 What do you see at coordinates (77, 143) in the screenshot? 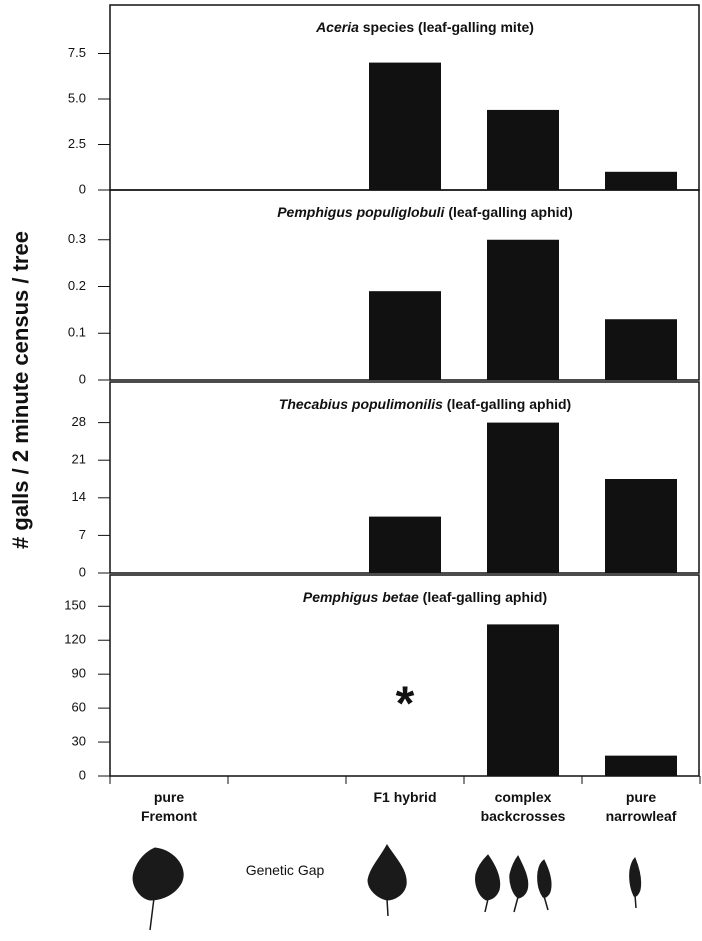
I see `y-tick-label: 2.5` at bounding box center [77, 143].